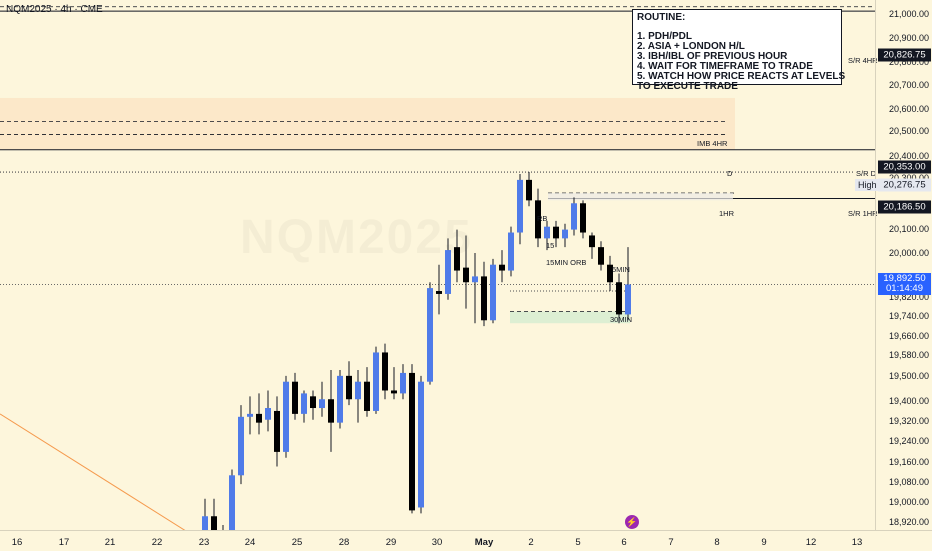 The height and width of the screenshot is (551, 932). I want to click on price-tick: 19,400.00, so click(908, 401).